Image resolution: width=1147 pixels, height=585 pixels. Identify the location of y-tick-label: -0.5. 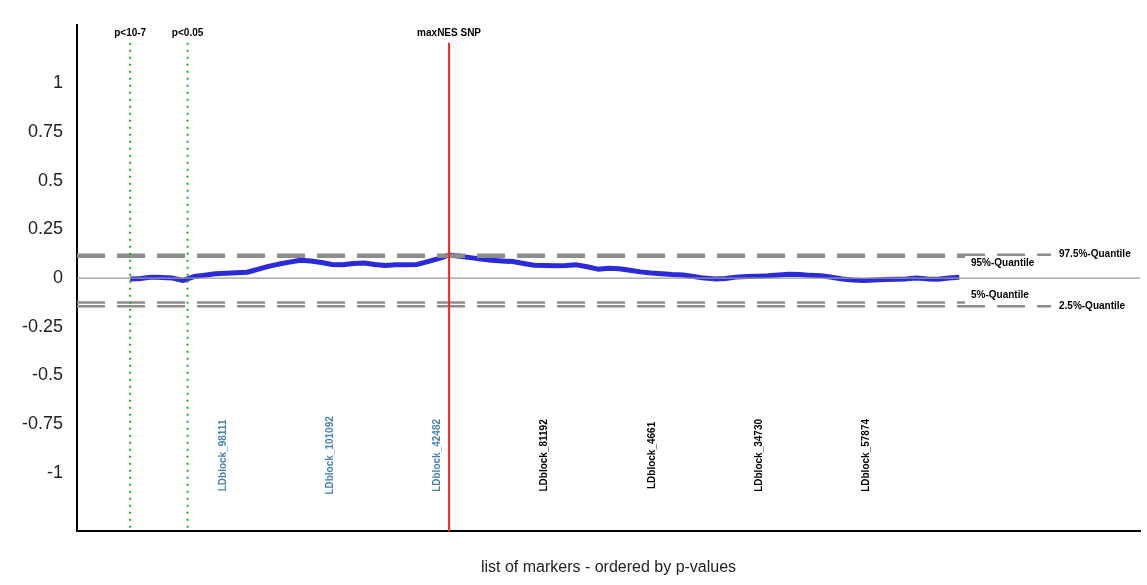
(48, 374).